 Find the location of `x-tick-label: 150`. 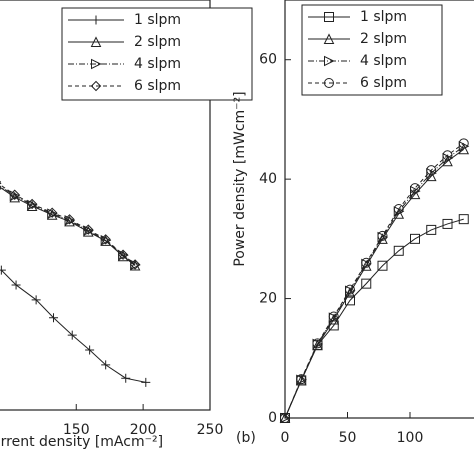

x-tick-label: 150 is located at coordinates (76, 430).